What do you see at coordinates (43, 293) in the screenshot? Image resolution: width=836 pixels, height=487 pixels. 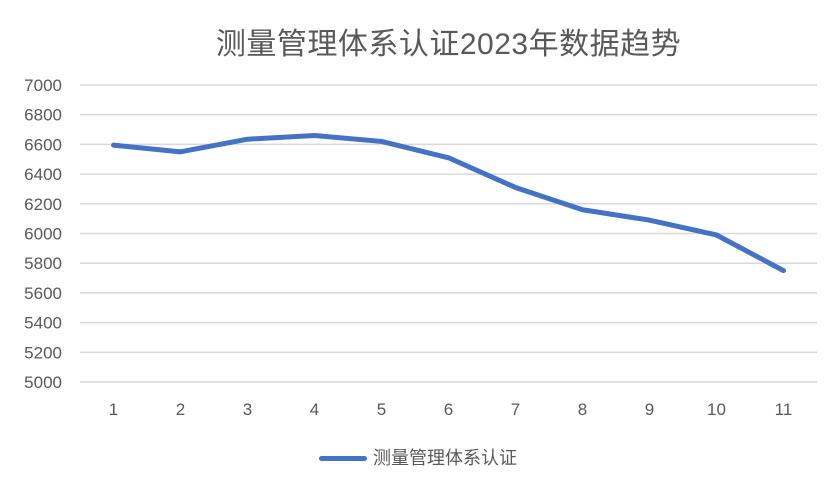 I see `y-axis-tick-label: 5600` at bounding box center [43, 293].